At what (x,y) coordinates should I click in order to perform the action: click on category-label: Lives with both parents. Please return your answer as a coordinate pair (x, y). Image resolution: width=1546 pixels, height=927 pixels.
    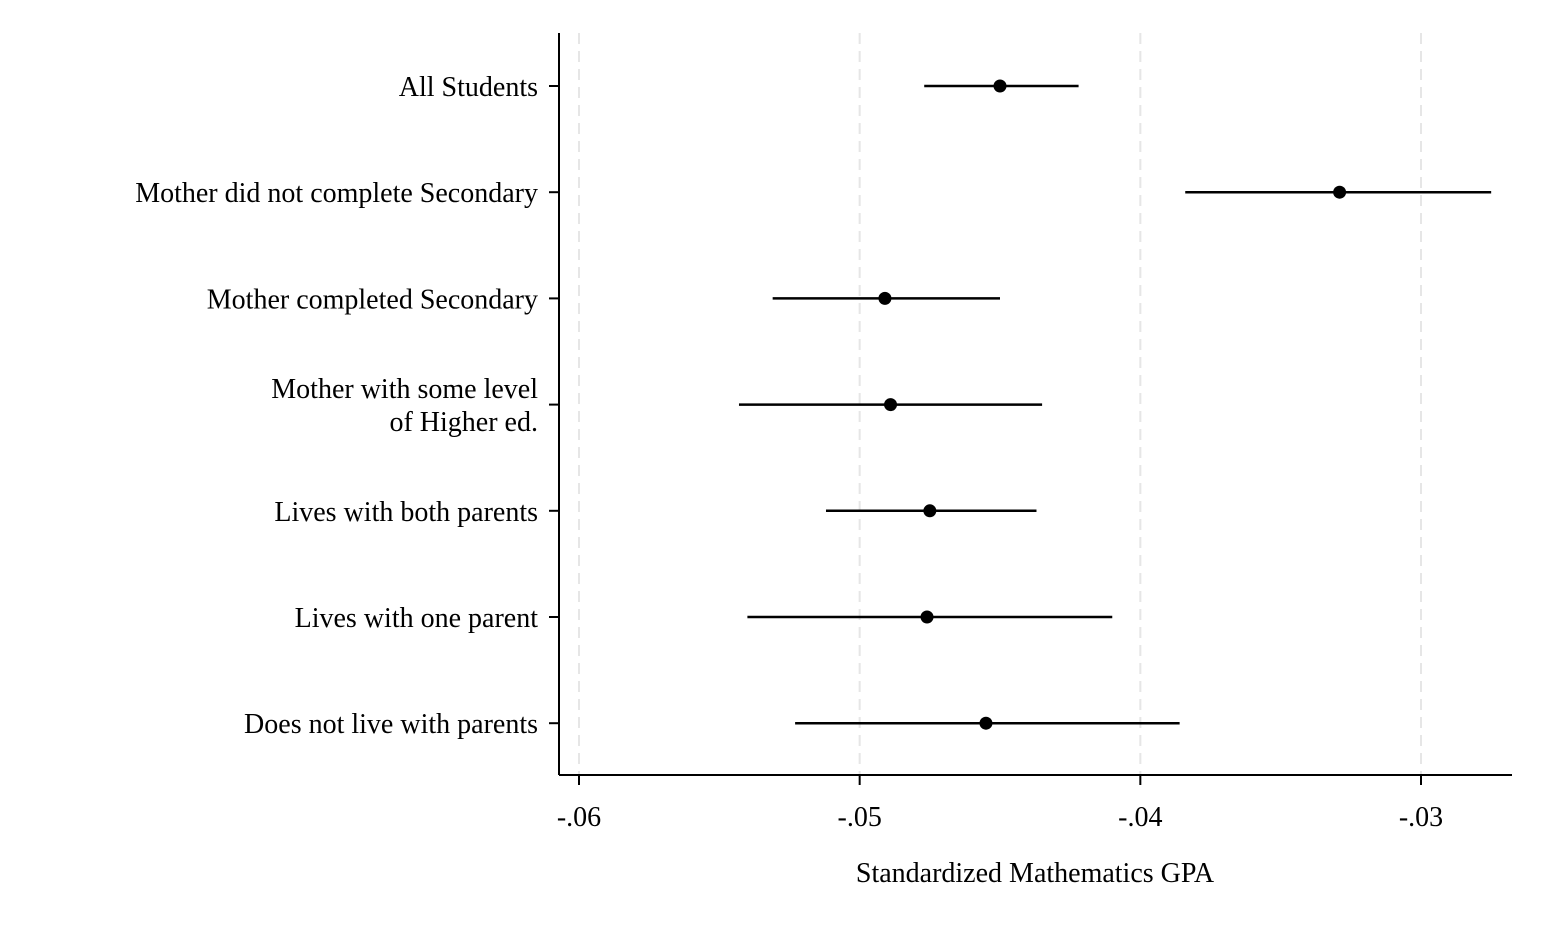
    Looking at the image, I should click on (406, 512).